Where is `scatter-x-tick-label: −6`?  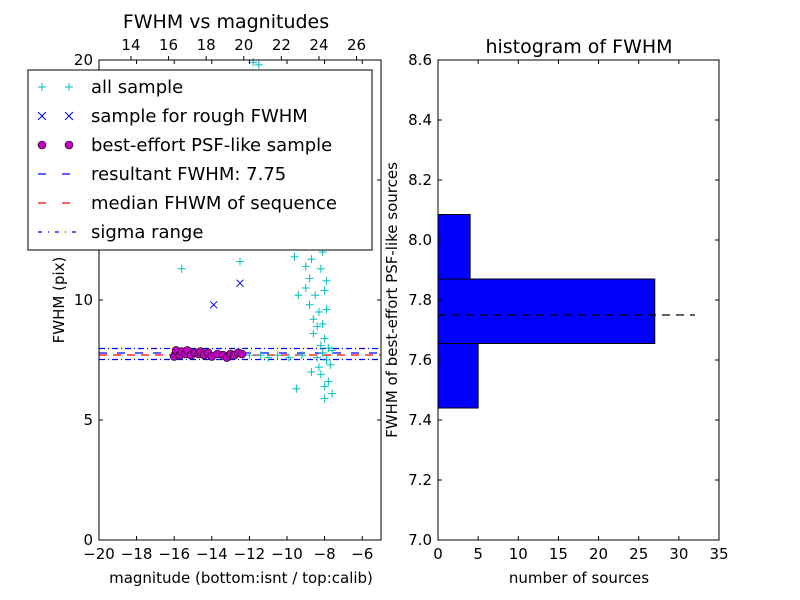 scatter-x-tick-label: −6 is located at coordinates (362, 554).